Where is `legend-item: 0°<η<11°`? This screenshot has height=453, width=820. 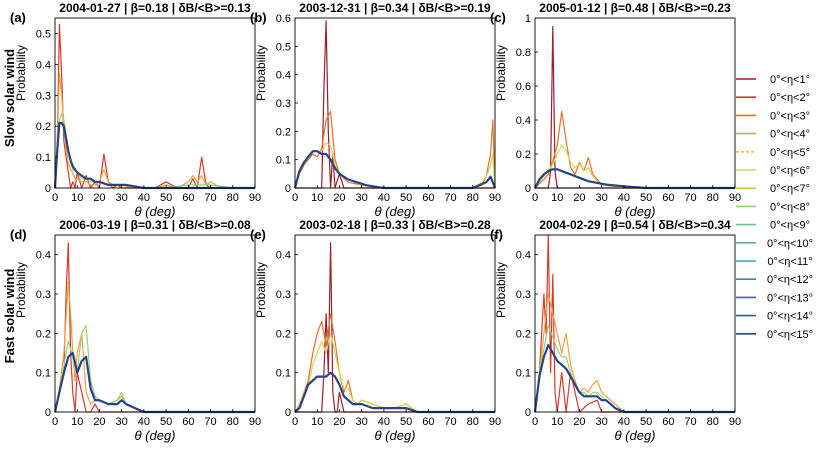 legend-item: 0°<η<11° is located at coordinates (774, 262).